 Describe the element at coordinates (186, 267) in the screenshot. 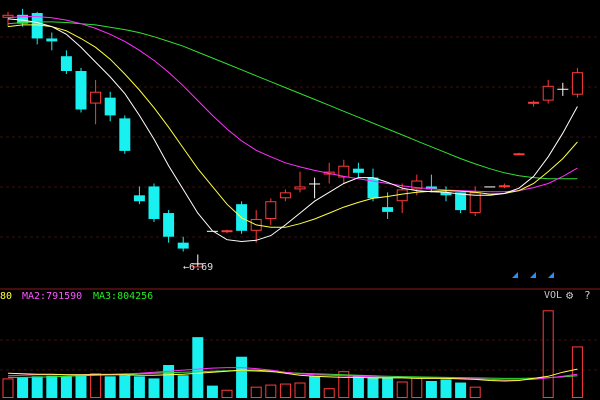

I see `low-price-arrow: ←` at that location.